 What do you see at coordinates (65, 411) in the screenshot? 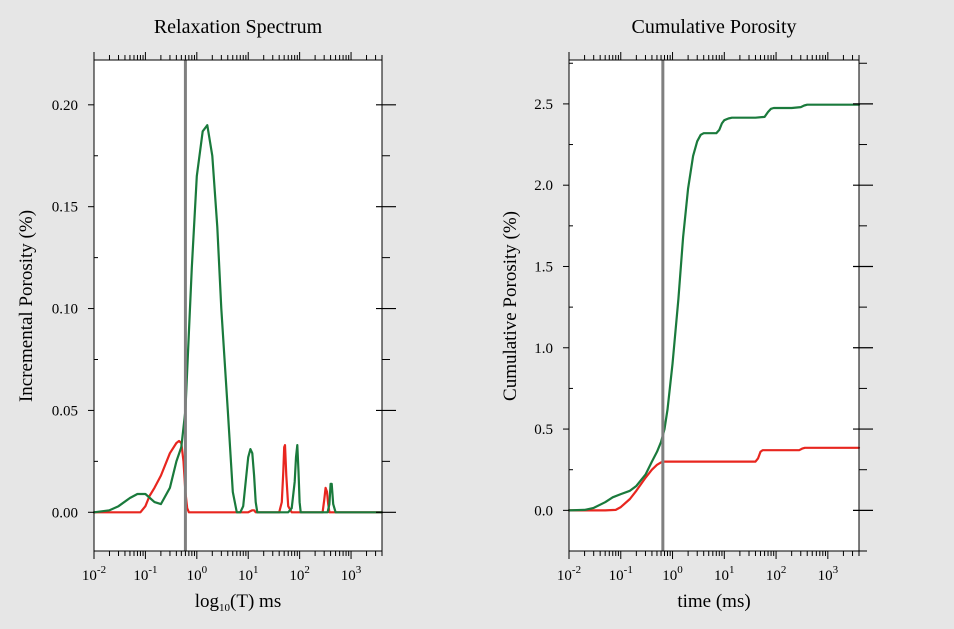
I see `y-tick-label: 0.05` at bounding box center [65, 411].